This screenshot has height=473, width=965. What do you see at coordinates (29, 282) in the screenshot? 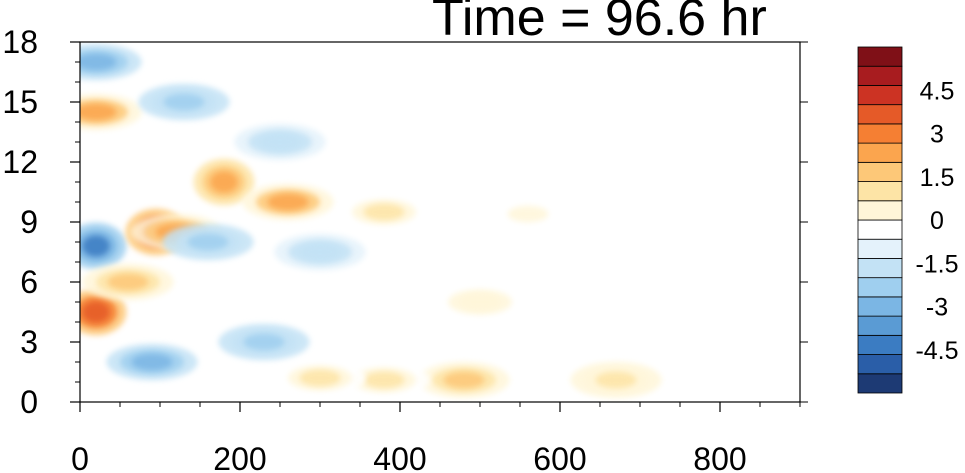
I see `y-tick-label: 6` at bounding box center [29, 282].